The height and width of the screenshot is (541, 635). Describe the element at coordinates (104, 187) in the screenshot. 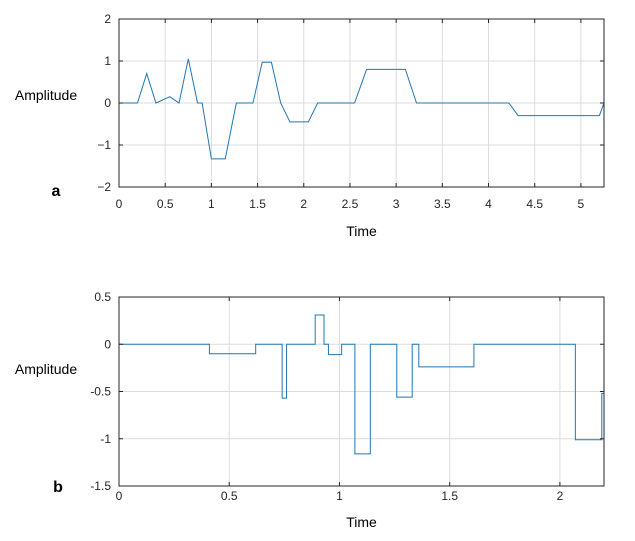

I see `y-tick-label: −2` at that location.